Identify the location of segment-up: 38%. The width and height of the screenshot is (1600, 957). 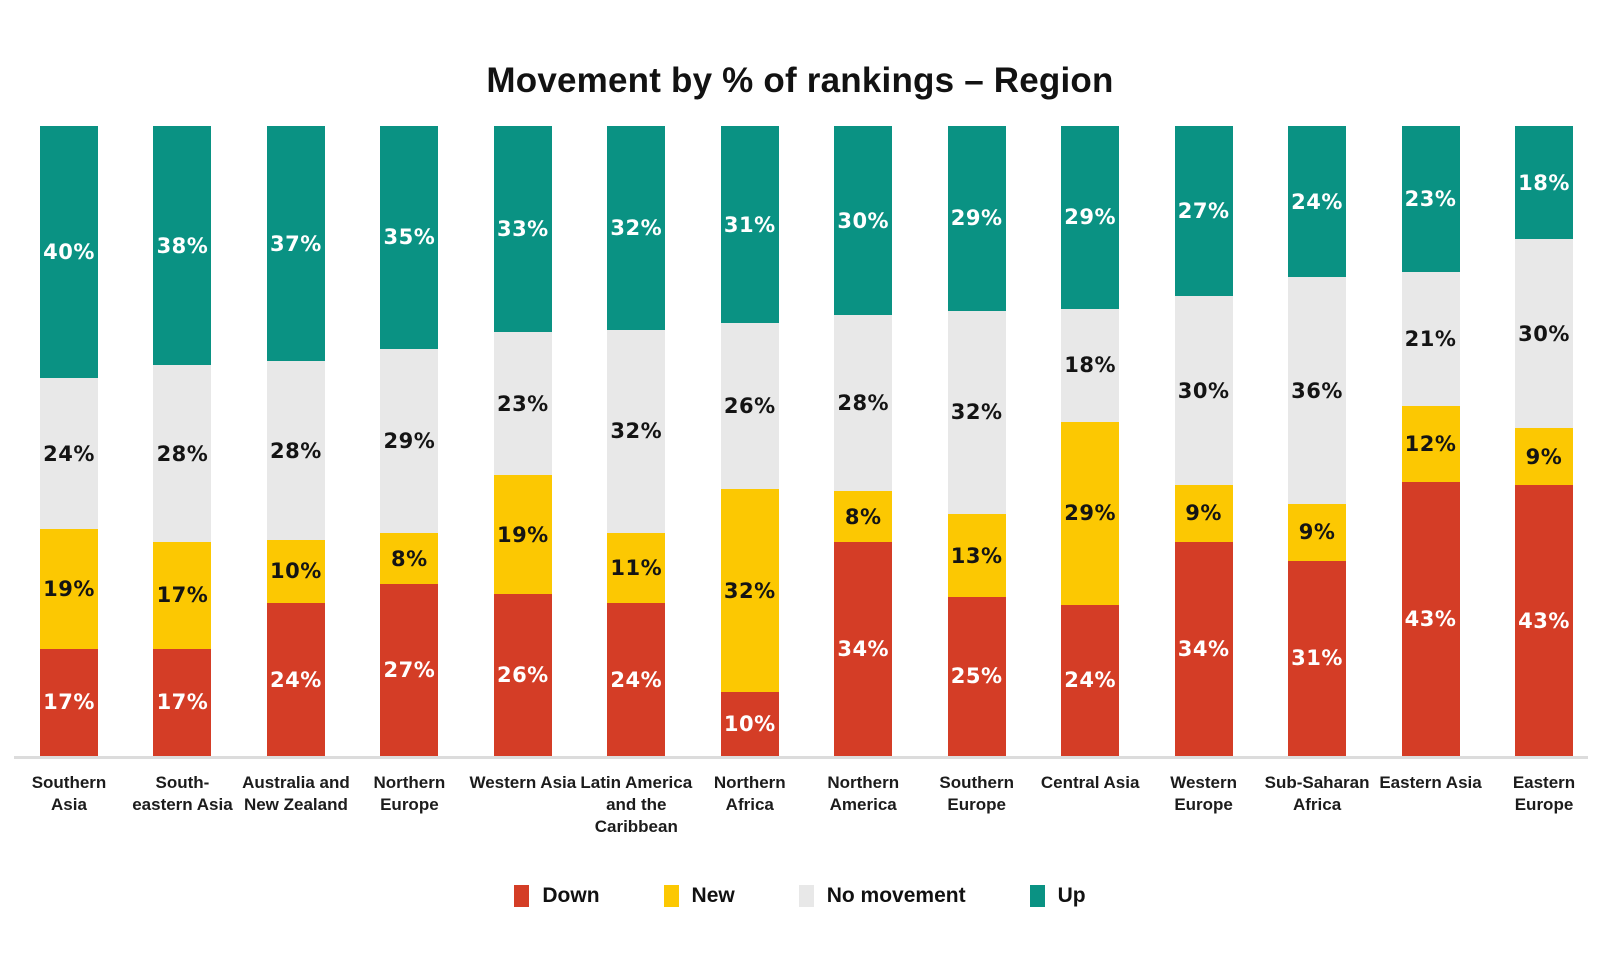
(182, 246).